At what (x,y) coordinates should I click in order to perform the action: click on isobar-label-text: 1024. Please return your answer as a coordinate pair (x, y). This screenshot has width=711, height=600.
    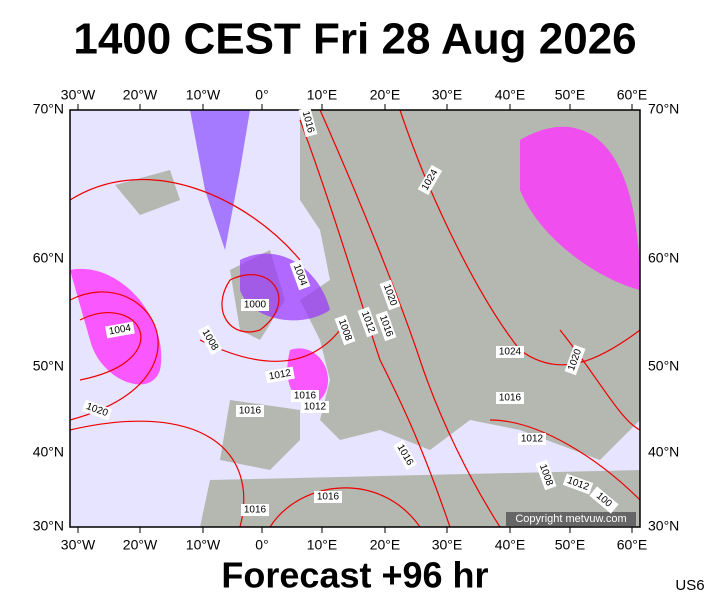
    Looking at the image, I should click on (510, 352).